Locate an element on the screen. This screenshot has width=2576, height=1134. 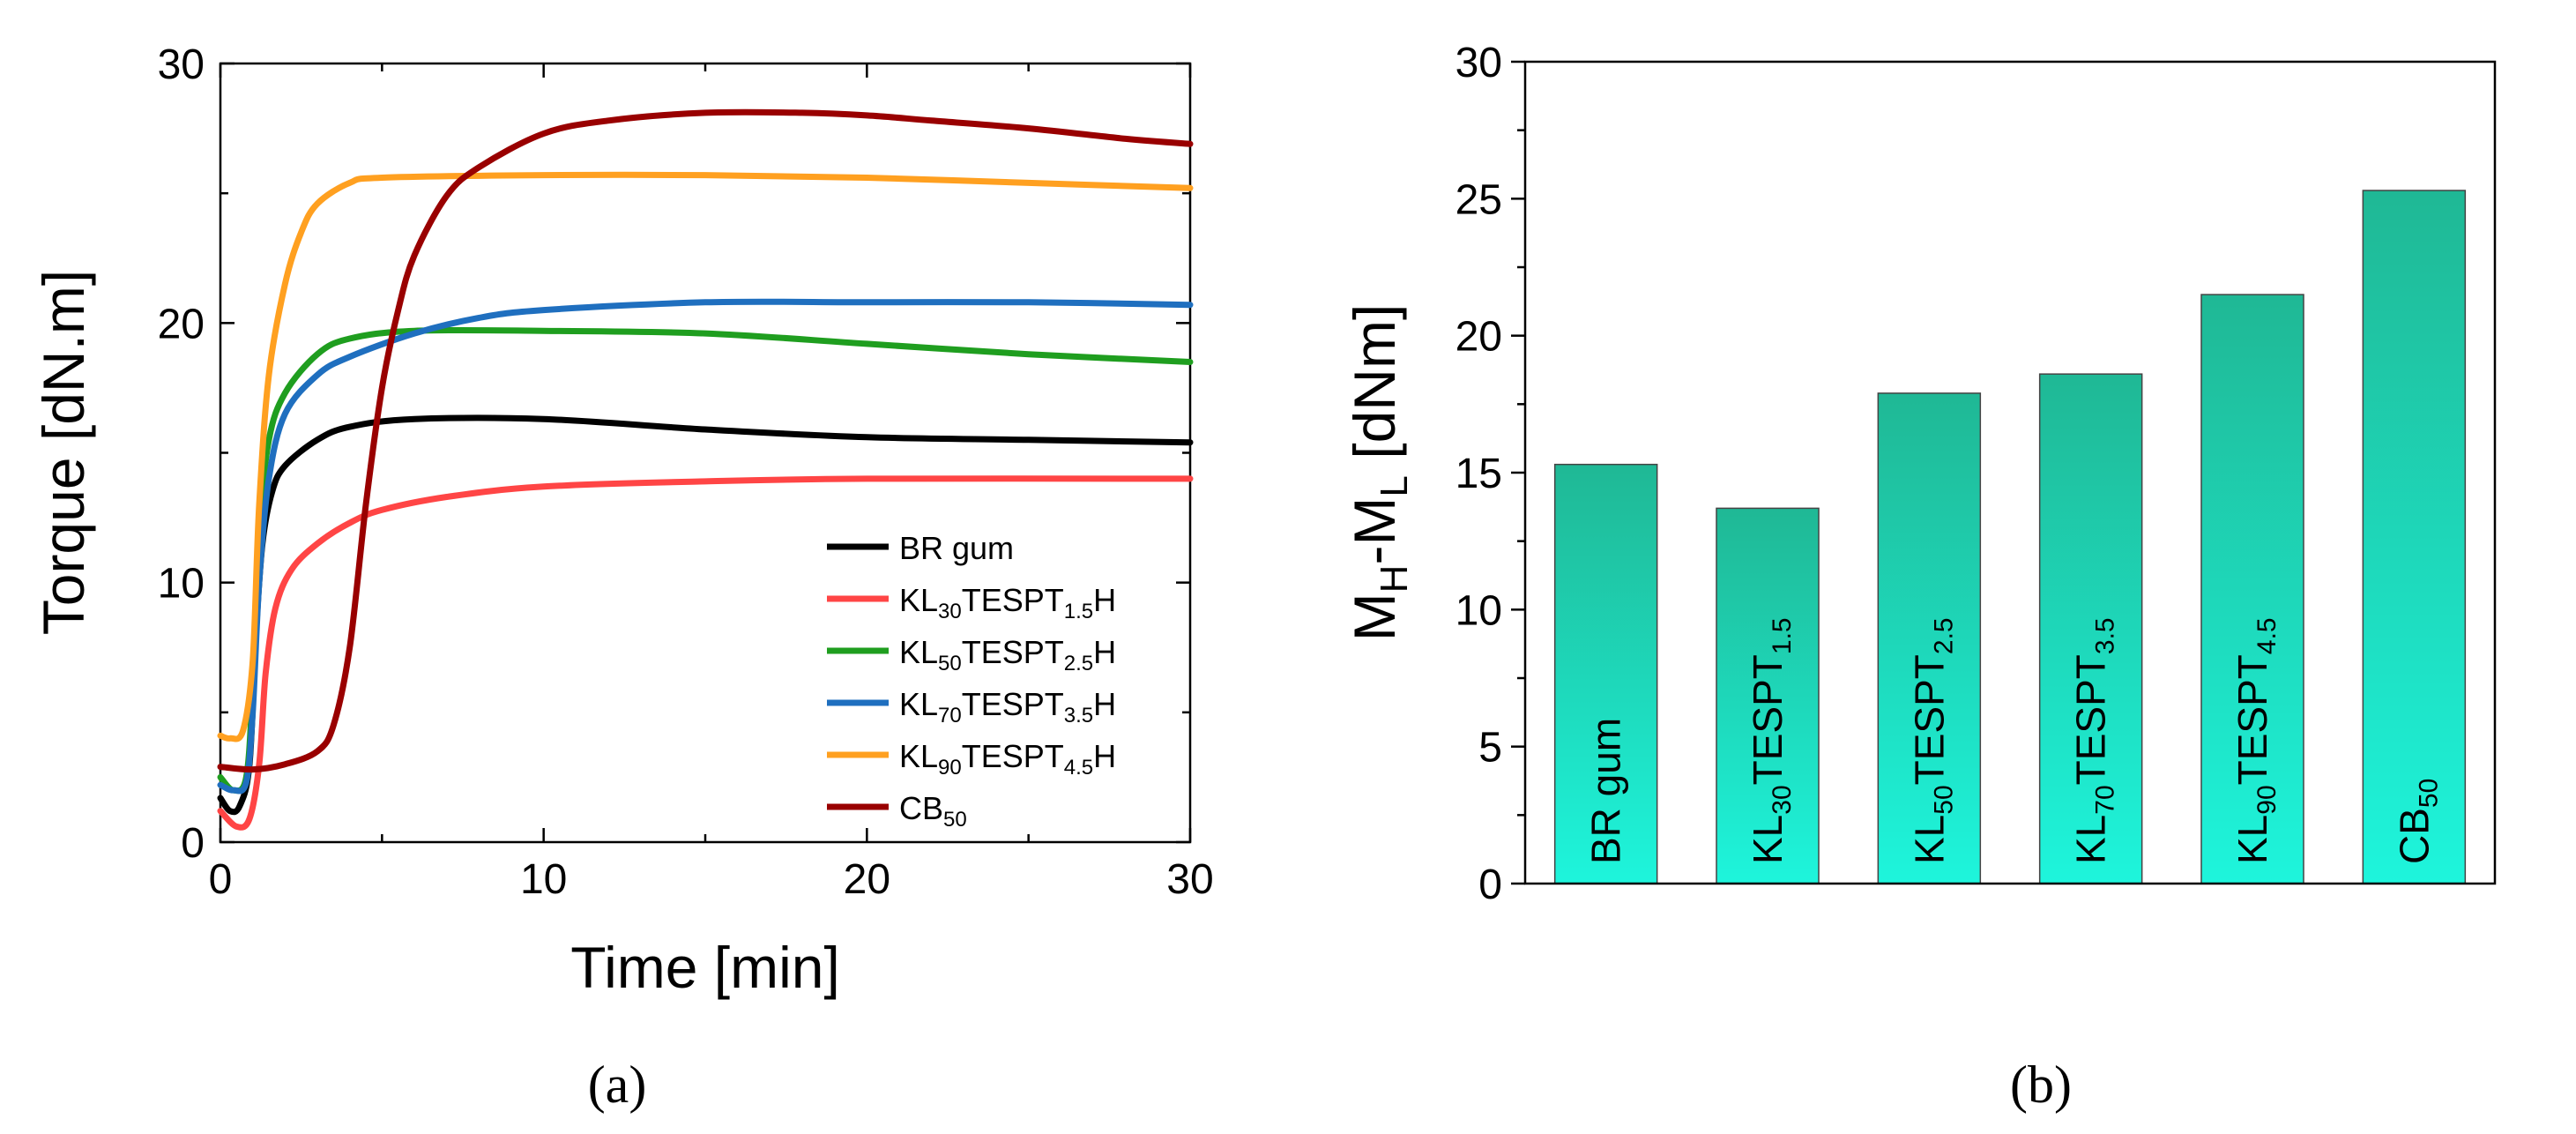
panel-b-tick-labels: 0 5 10 15 20 25 30 is located at coordinates (1479, 474).